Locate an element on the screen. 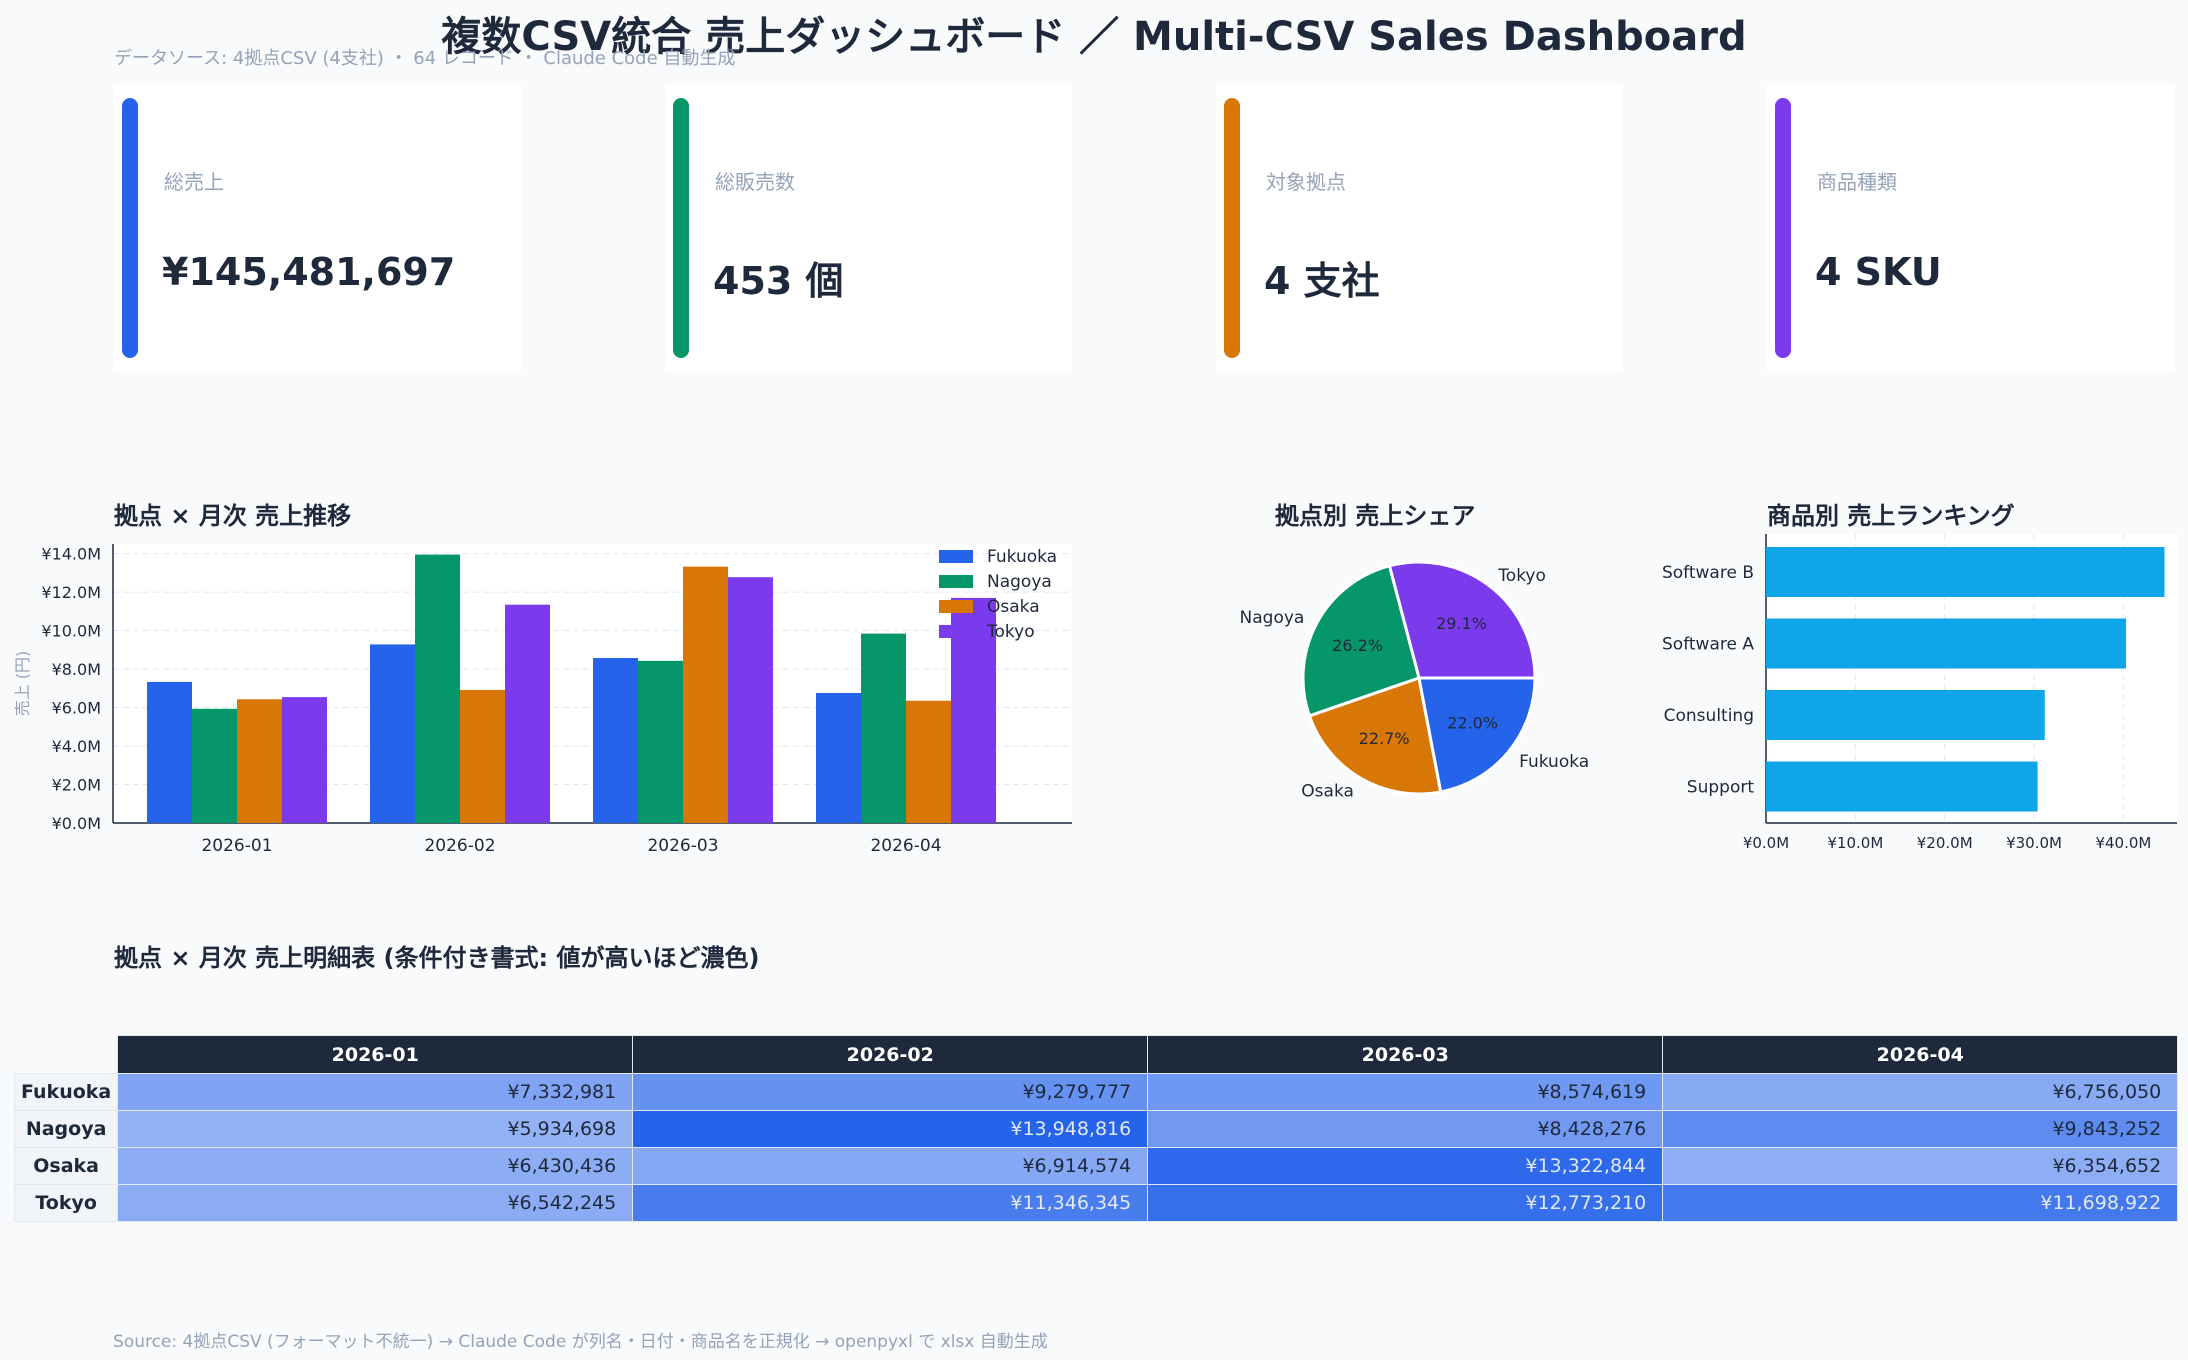 The height and width of the screenshot is (1360, 2188). legend-label: Fukuoka is located at coordinates (1022, 557).